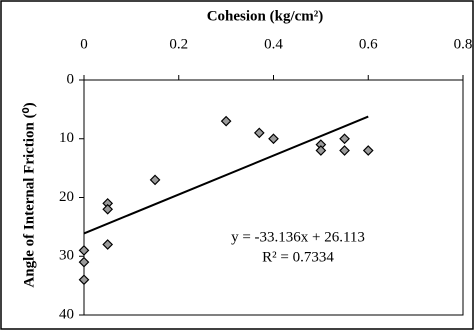 The width and height of the screenshot is (474, 330). Describe the element at coordinates (298, 257) in the screenshot. I see `trendline-r2: R² = 0.7334` at that location.